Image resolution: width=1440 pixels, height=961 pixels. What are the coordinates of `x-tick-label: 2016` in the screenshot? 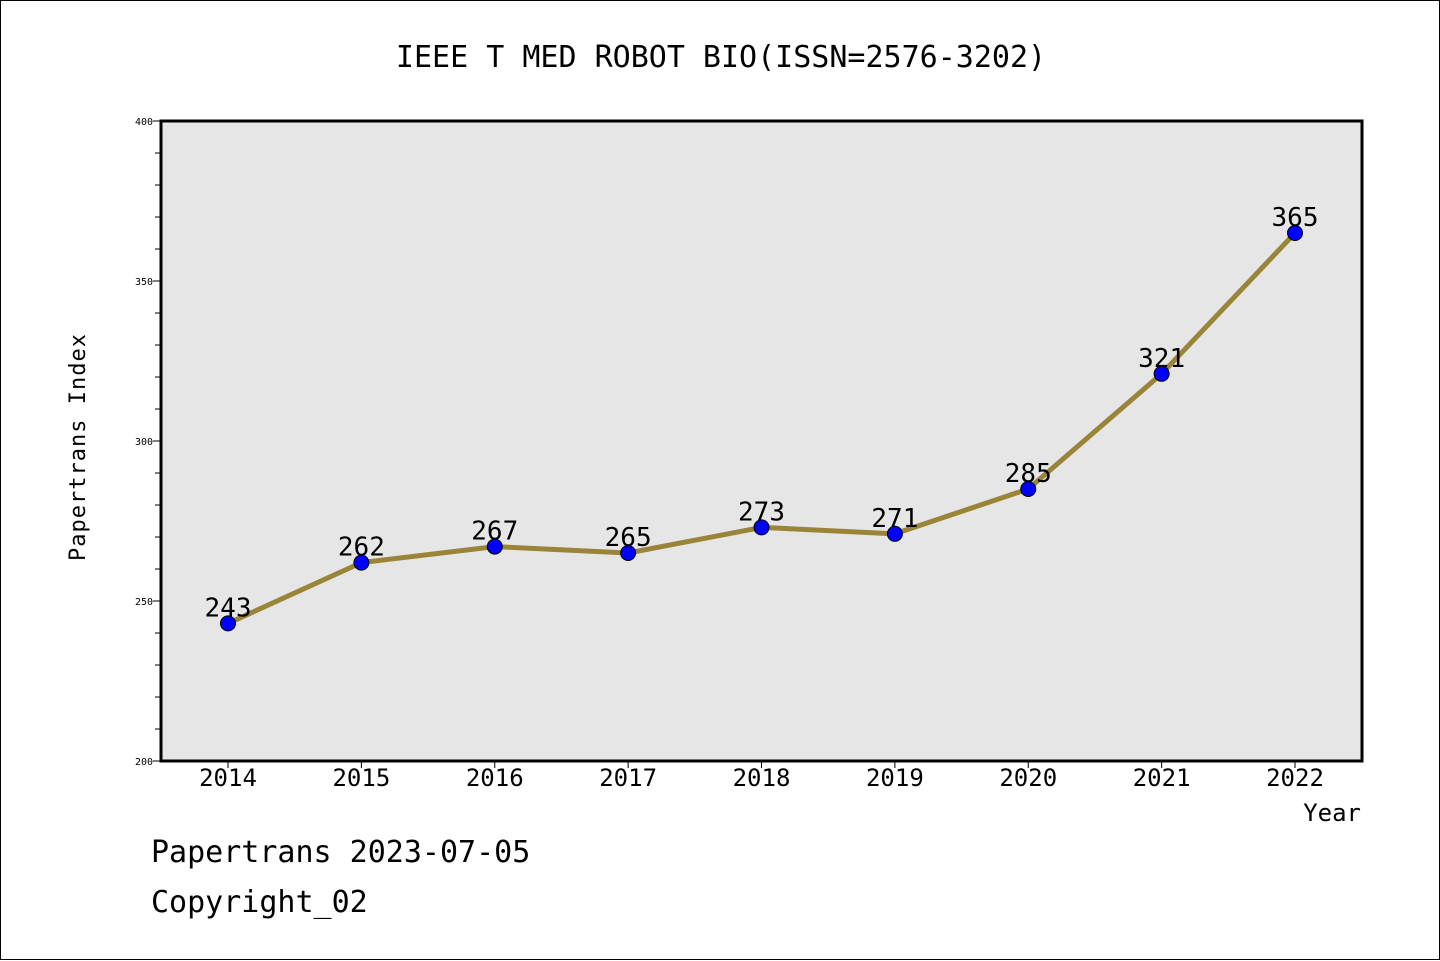 It's located at (495, 778).